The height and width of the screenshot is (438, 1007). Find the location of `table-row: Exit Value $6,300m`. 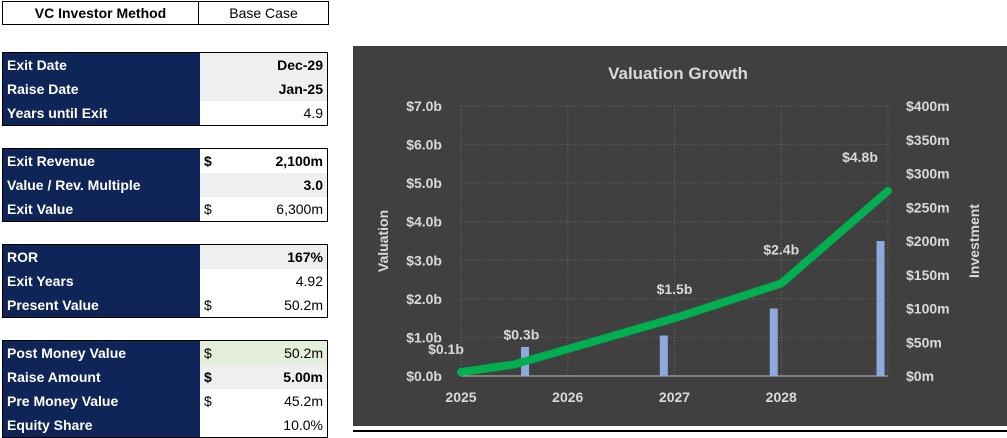

table-row: Exit Value $6,300m is located at coordinates (165, 209).